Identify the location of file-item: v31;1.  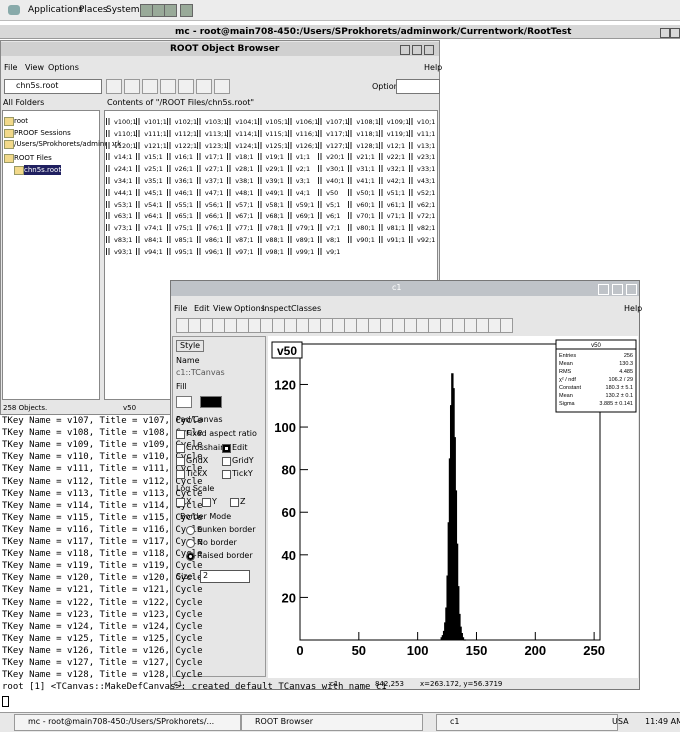
(365, 169).